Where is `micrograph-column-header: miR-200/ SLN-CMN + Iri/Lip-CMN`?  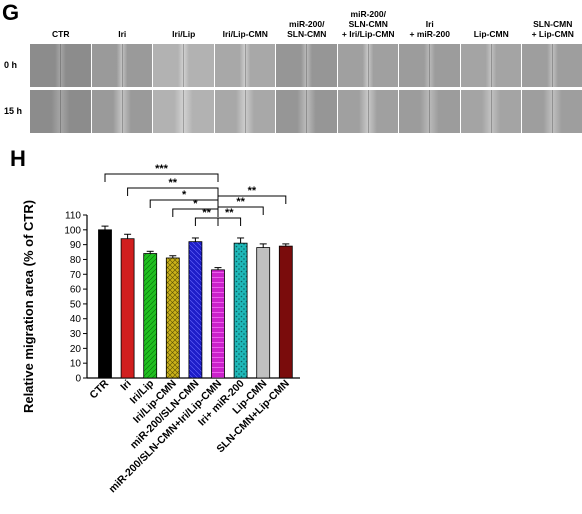
micrograph-column-header: miR-200/ SLN-CMN + Iri/Lip-CMN is located at coordinates (368, 24).